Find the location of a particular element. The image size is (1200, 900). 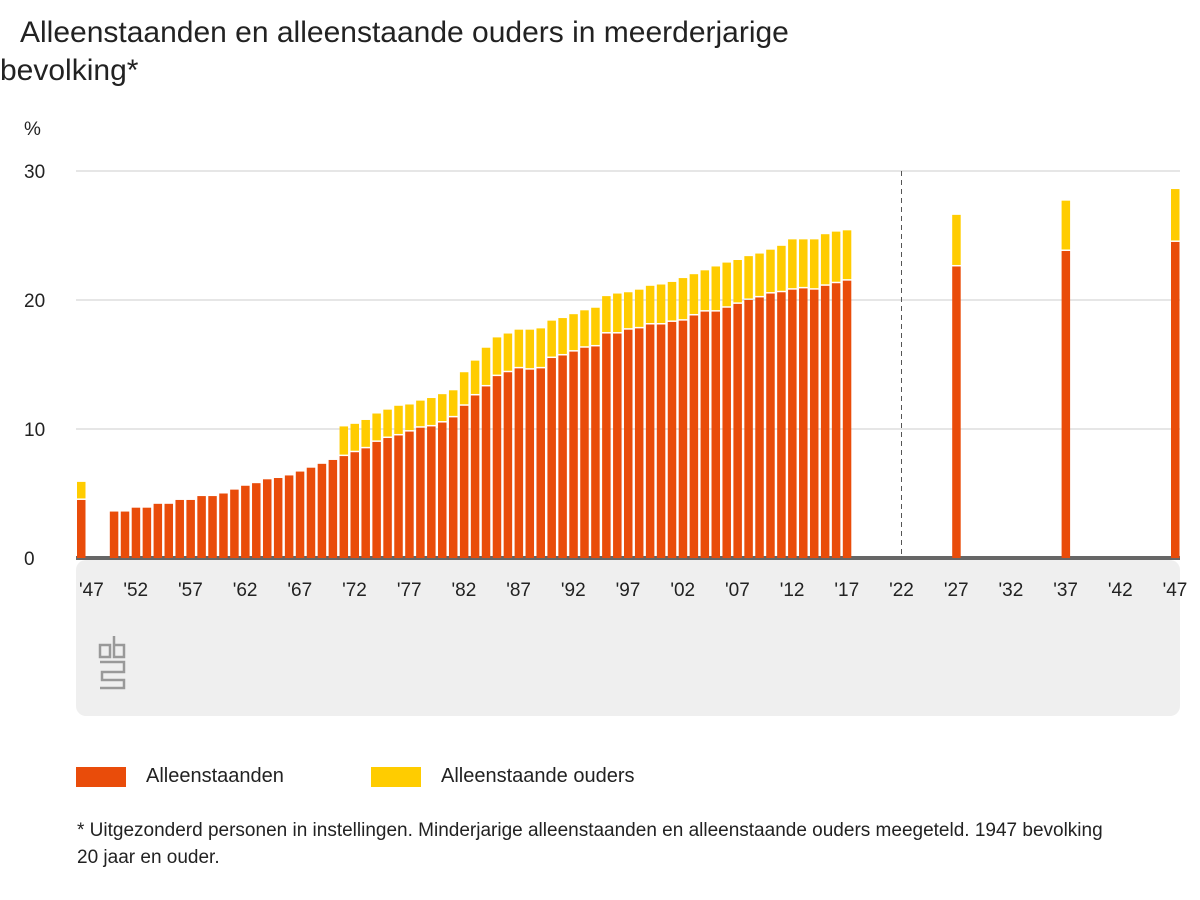

legend-item-alleenstaande-ouders: Alleenstaande ouders is located at coordinates (502, 776).